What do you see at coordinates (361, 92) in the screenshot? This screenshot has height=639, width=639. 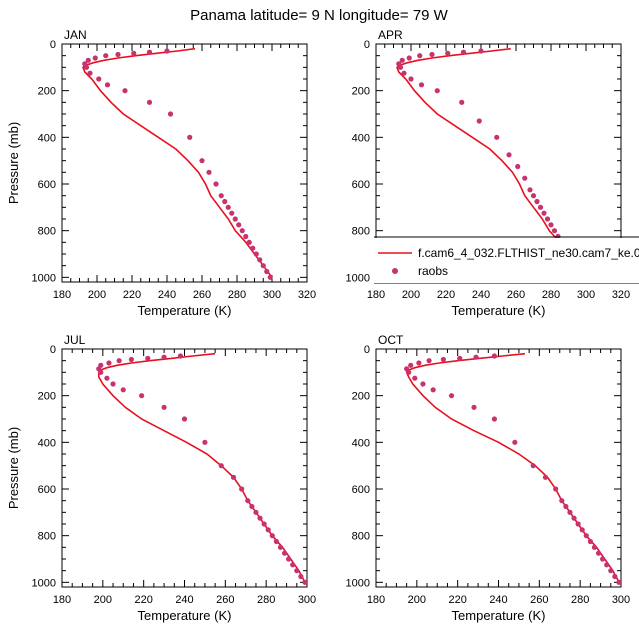 I see `apr-y-tick-label: 200` at bounding box center [361, 92].